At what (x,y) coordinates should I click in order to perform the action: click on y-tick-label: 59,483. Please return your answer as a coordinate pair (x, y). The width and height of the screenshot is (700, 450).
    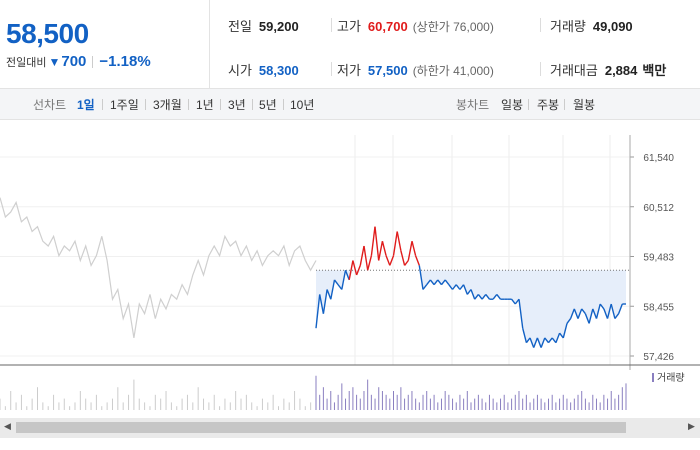
    Looking at the image, I should click on (658, 258).